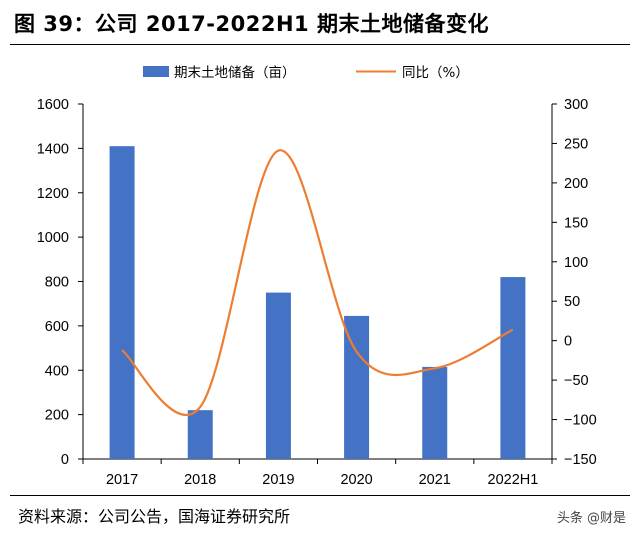 The width and height of the screenshot is (640, 537). What do you see at coordinates (576, 223) in the screenshot?
I see `y-right-tick-label: 150` at bounding box center [576, 223].